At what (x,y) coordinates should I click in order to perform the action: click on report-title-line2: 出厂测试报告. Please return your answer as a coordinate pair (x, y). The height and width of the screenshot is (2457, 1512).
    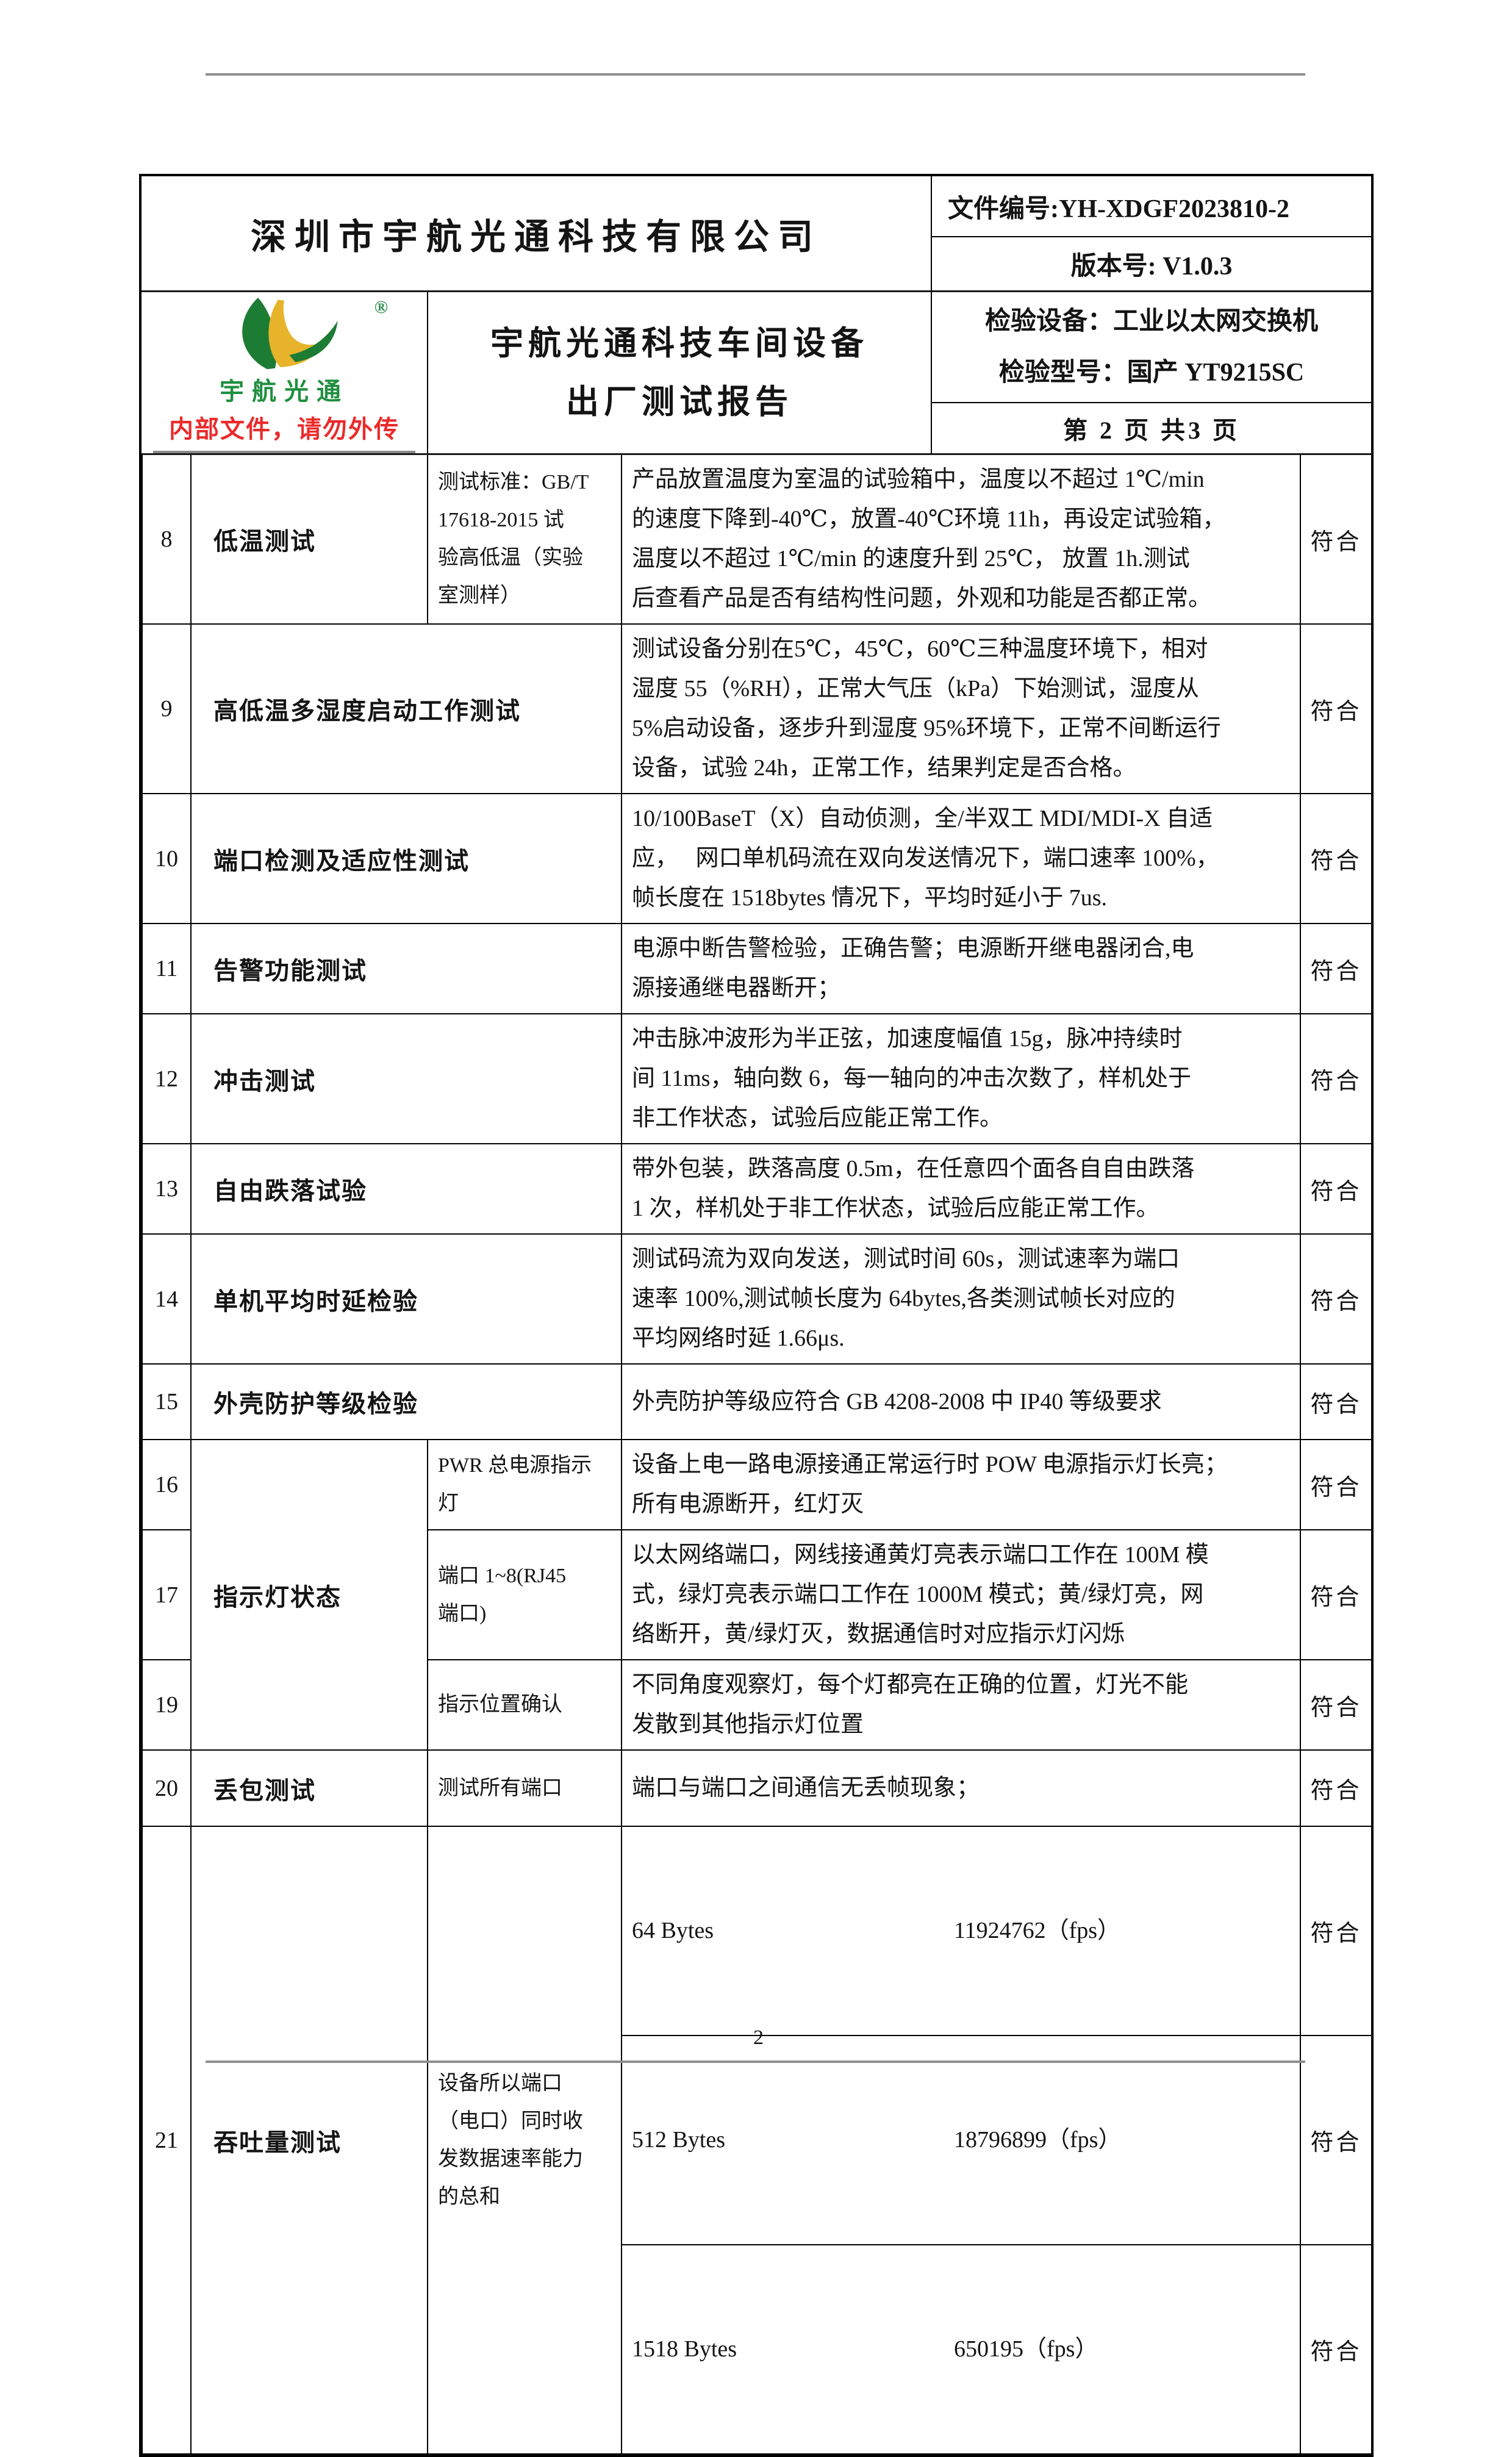
    Looking at the image, I should click on (679, 402).